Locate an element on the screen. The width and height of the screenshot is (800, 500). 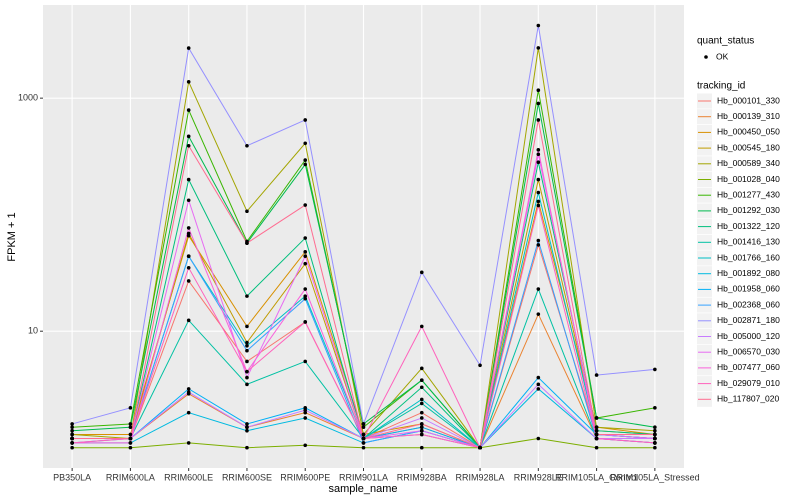
legend-label: Hb_001322_120 is located at coordinates (748, 226).